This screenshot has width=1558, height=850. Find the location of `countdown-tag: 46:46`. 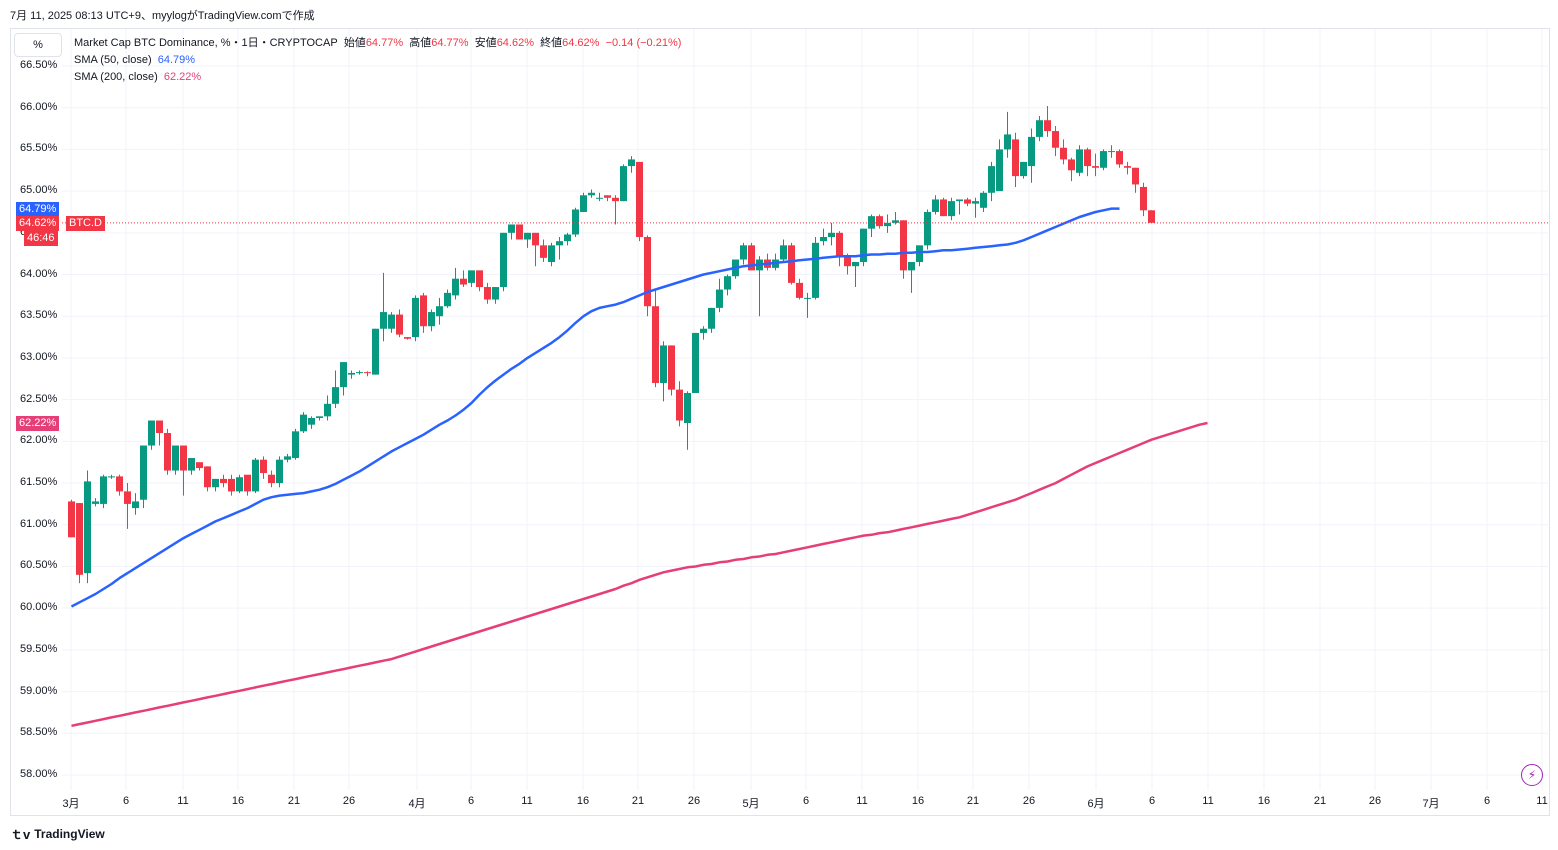

countdown-tag: 46:46 is located at coordinates (41, 238).